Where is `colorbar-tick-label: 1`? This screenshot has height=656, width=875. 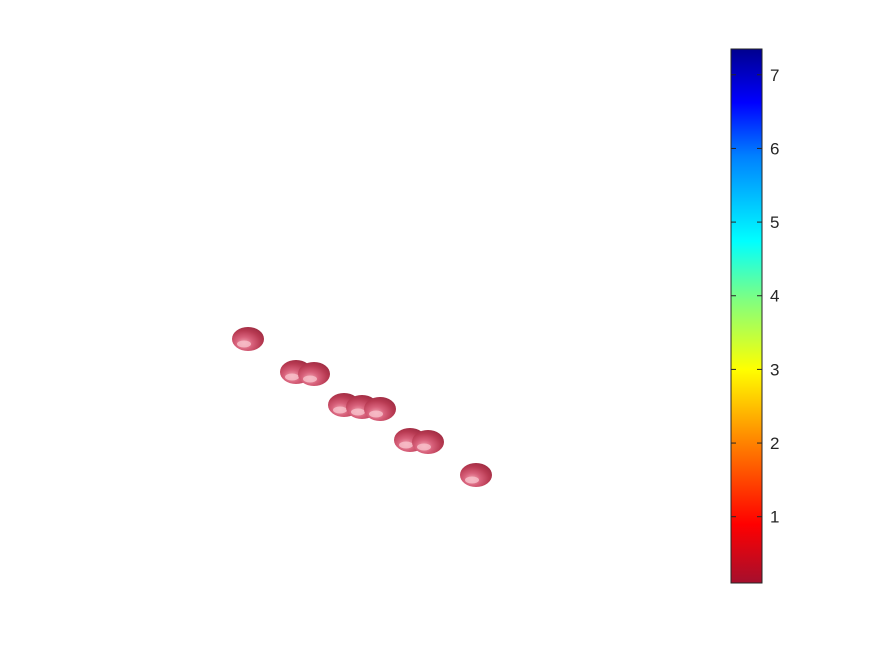
colorbar-tick-label: 1 is located at coordinates (774, 517).